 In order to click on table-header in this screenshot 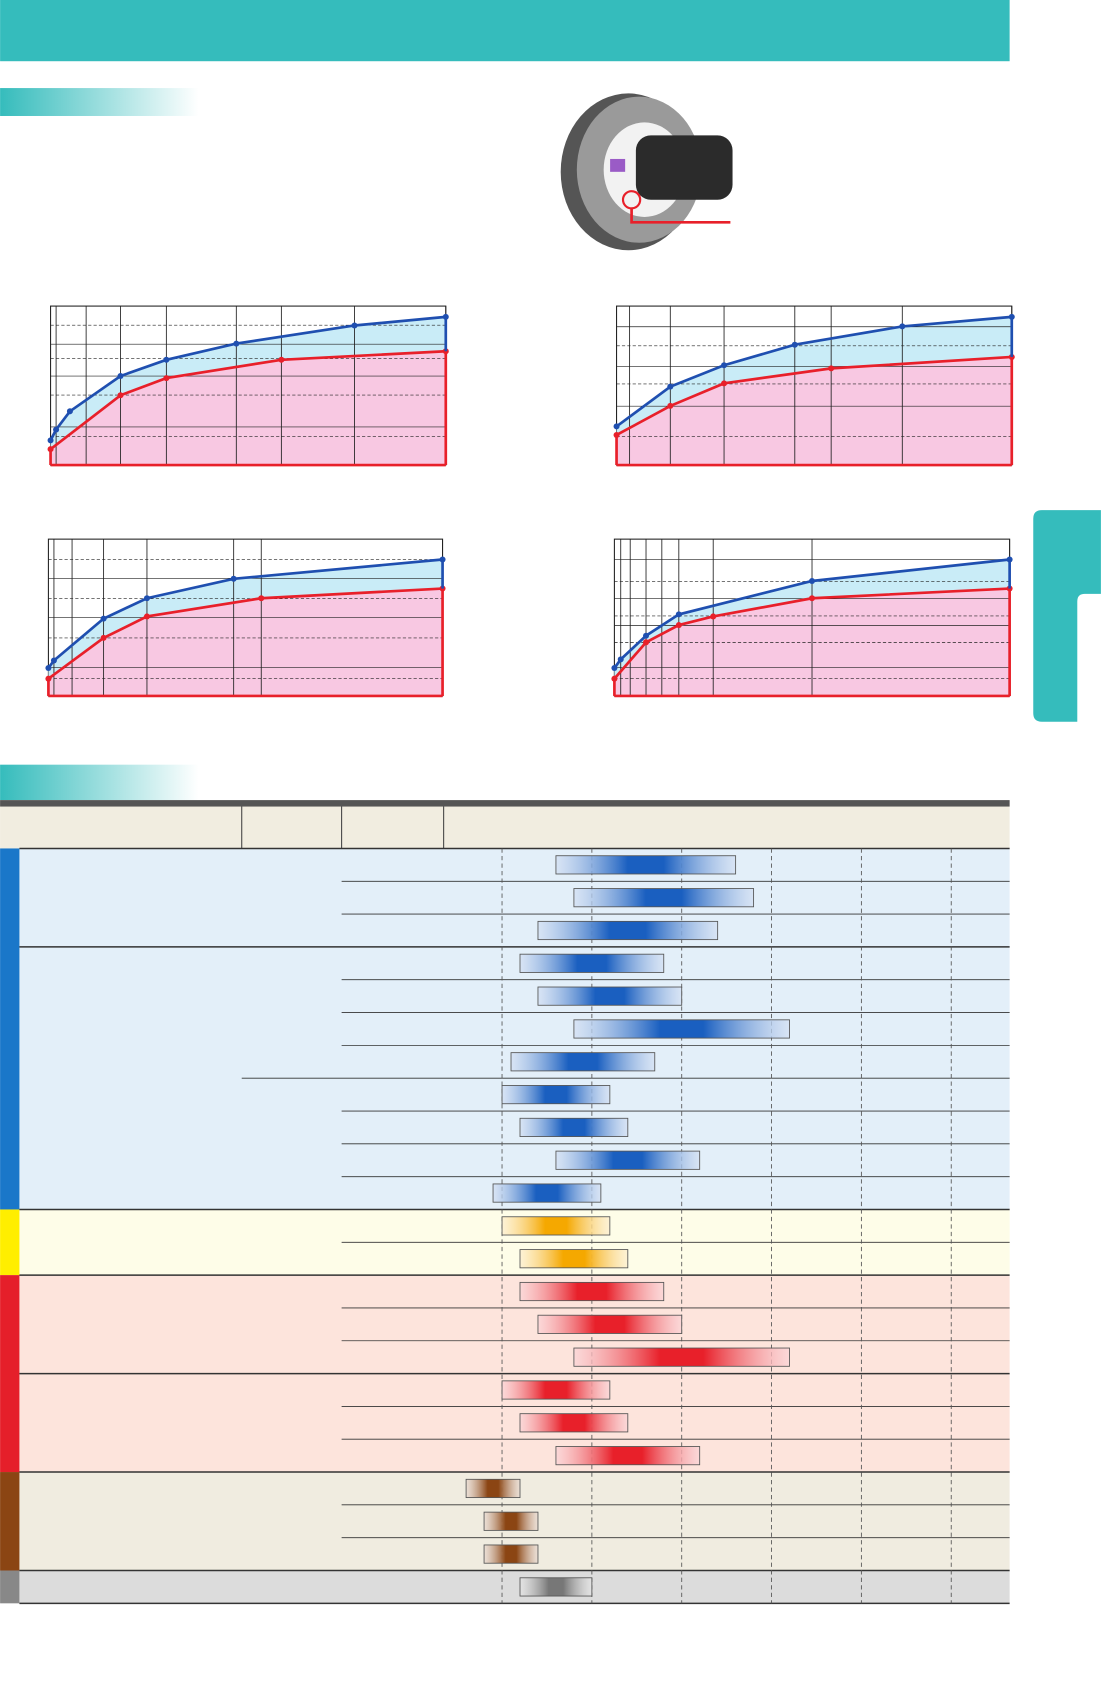, I will do `click(505, 824)`.